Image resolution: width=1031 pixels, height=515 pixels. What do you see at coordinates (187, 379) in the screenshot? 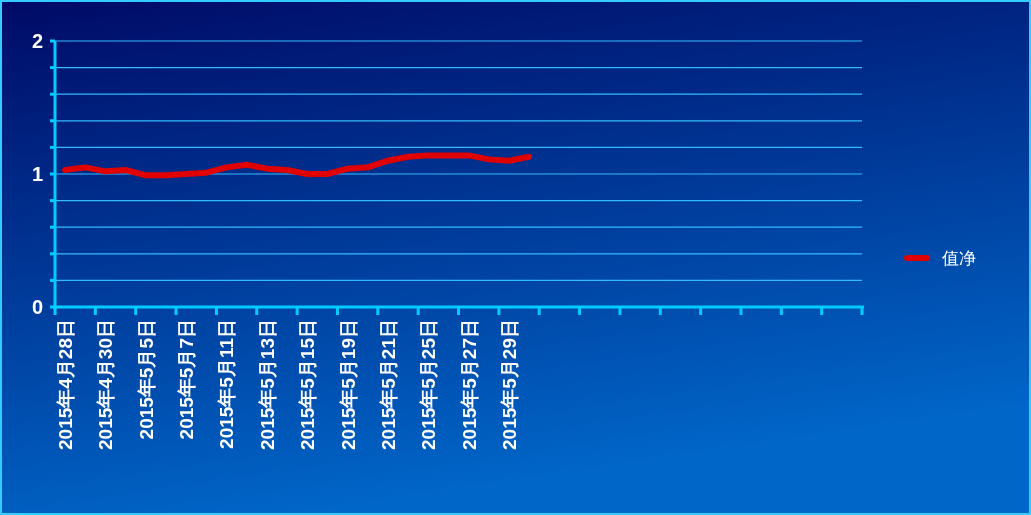
I see `x-tick-label: 2015年5月7日` at bounding box center [187, 379].